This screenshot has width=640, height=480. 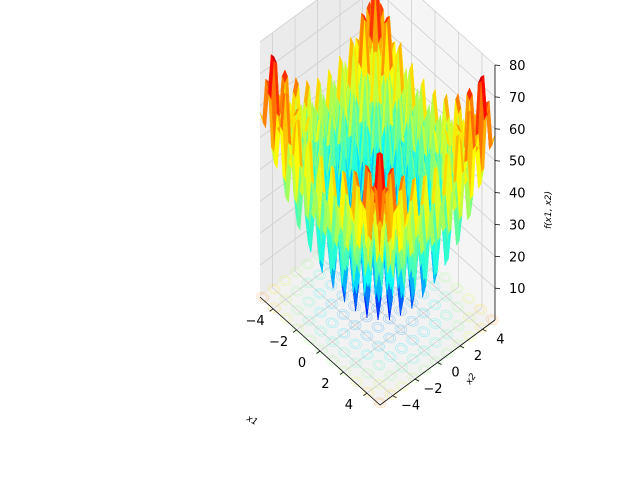 I want to click on z-tick-label: 20, so click(x=517, y=257).